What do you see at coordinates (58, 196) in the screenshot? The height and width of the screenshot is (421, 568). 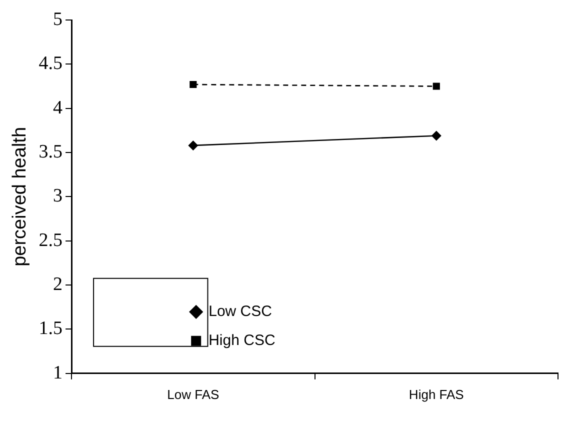 I see `y-tick-label: 3` at bounding box center [58, 196].